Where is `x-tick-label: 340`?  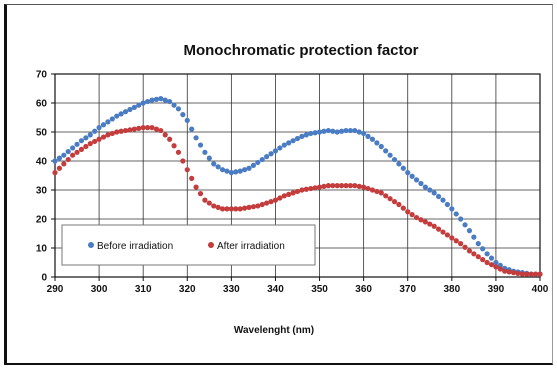
x-tick-label: 340 is located at coordinates (275, 289).